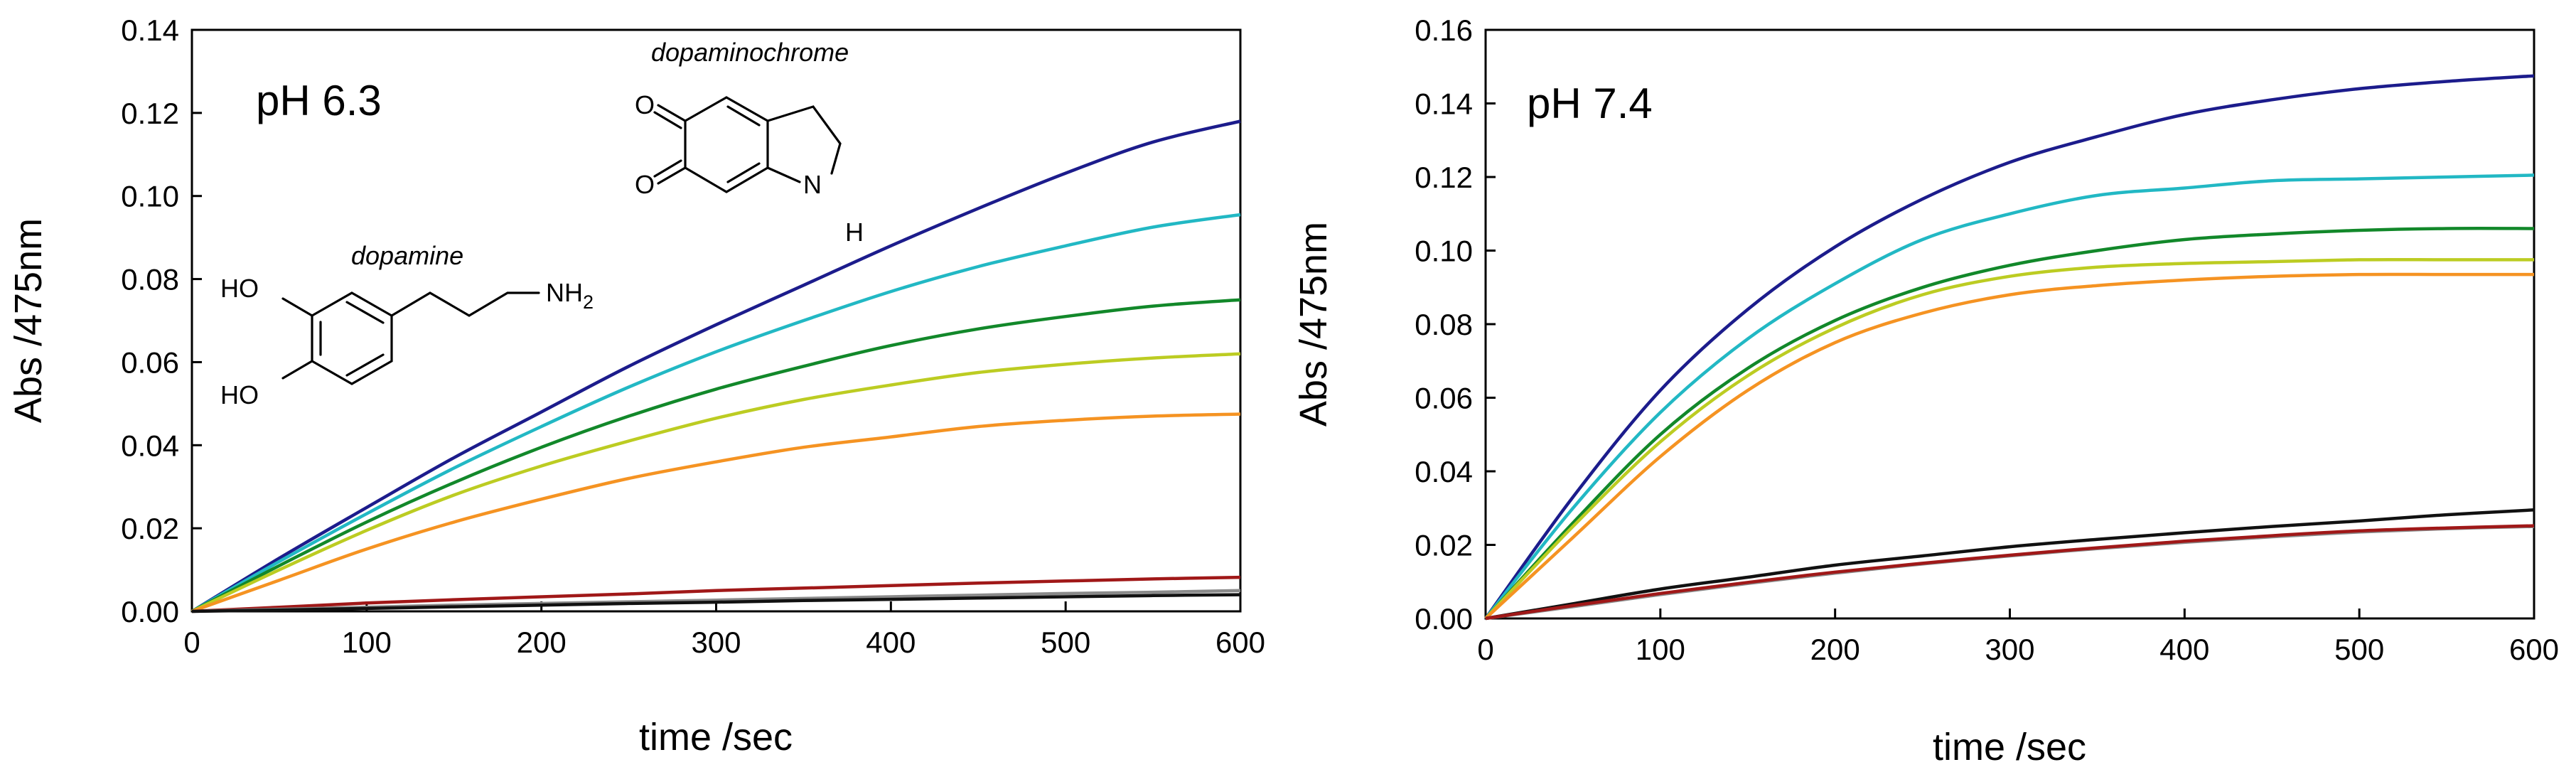 This screenshot has height=772, width=2576. I want to click on ho-bottom: HO, so click(239, 394).